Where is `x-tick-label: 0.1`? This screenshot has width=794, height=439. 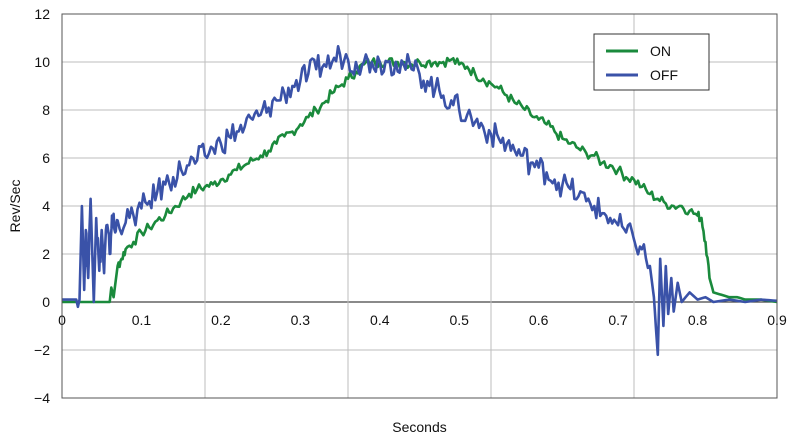
x-tick-label: 0.1 is located at coordinates (142, 320).